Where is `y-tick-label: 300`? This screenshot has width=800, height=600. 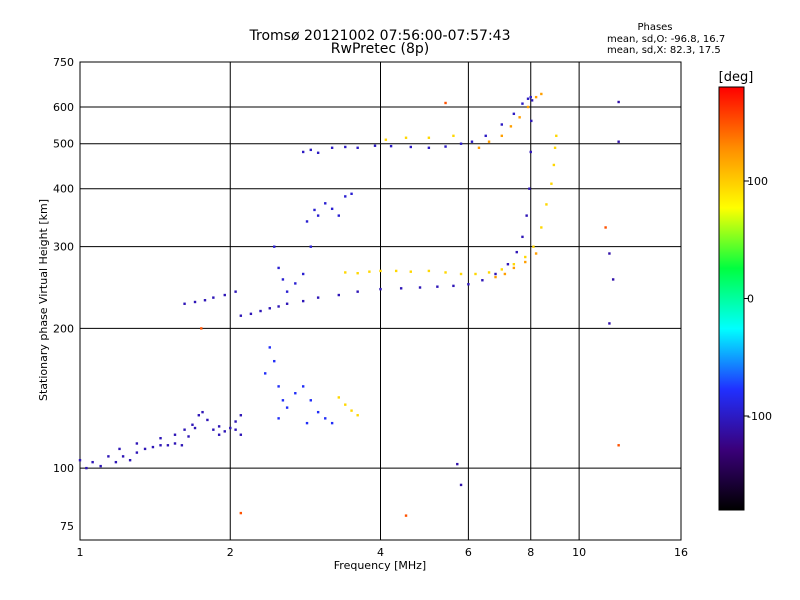
y-tick-label: 300 is located at coordinates (63, 247).